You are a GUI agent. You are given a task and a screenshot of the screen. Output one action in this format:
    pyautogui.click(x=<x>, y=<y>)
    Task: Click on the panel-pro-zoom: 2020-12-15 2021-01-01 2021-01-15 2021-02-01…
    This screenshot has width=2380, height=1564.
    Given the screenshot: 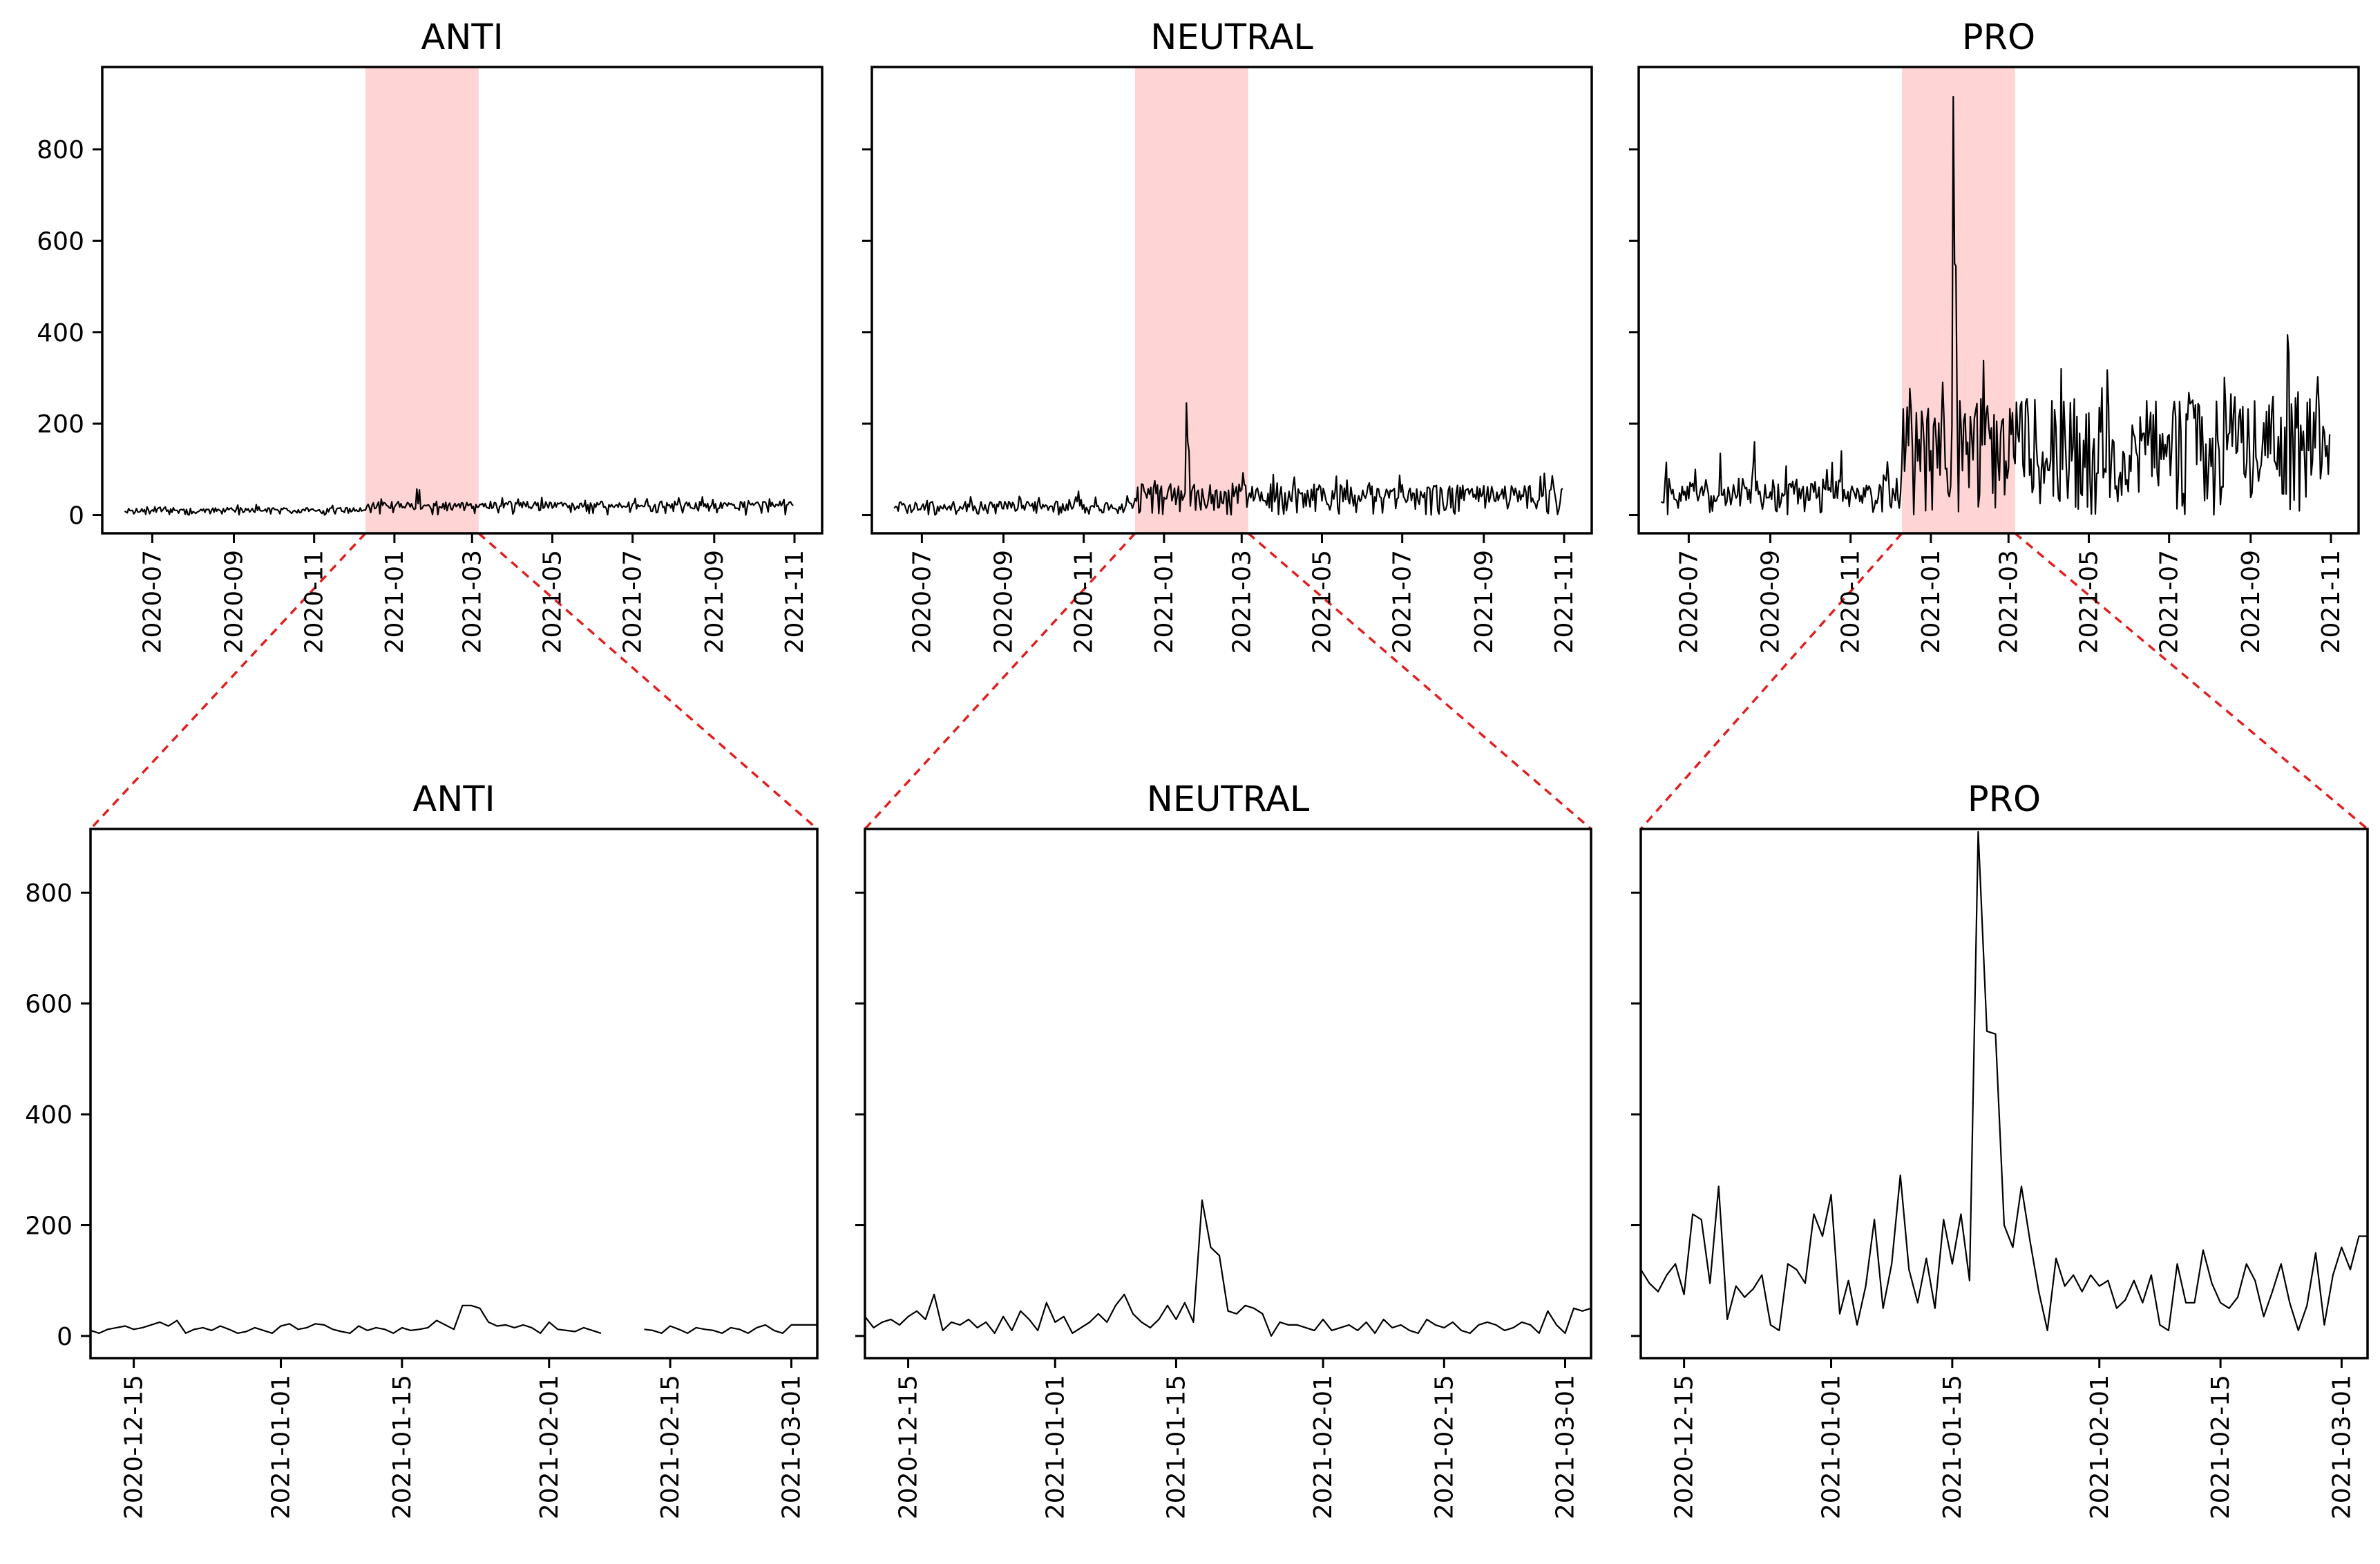 What is the action you would take?
    pyautogui.click(x=2000, y=1149)
    